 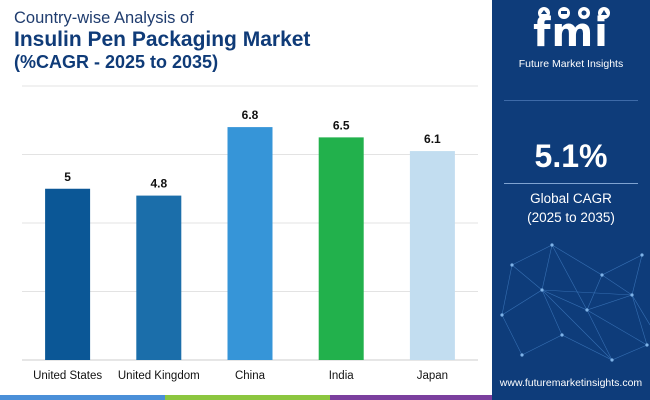 I want to click on cagr-label-line2: (2025 to 2035), so click(x=571, y=217).